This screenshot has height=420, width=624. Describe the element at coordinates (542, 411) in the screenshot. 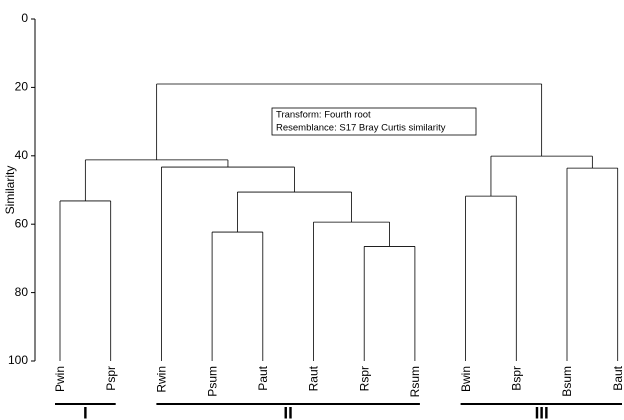

I see `group-label: III` at that location.